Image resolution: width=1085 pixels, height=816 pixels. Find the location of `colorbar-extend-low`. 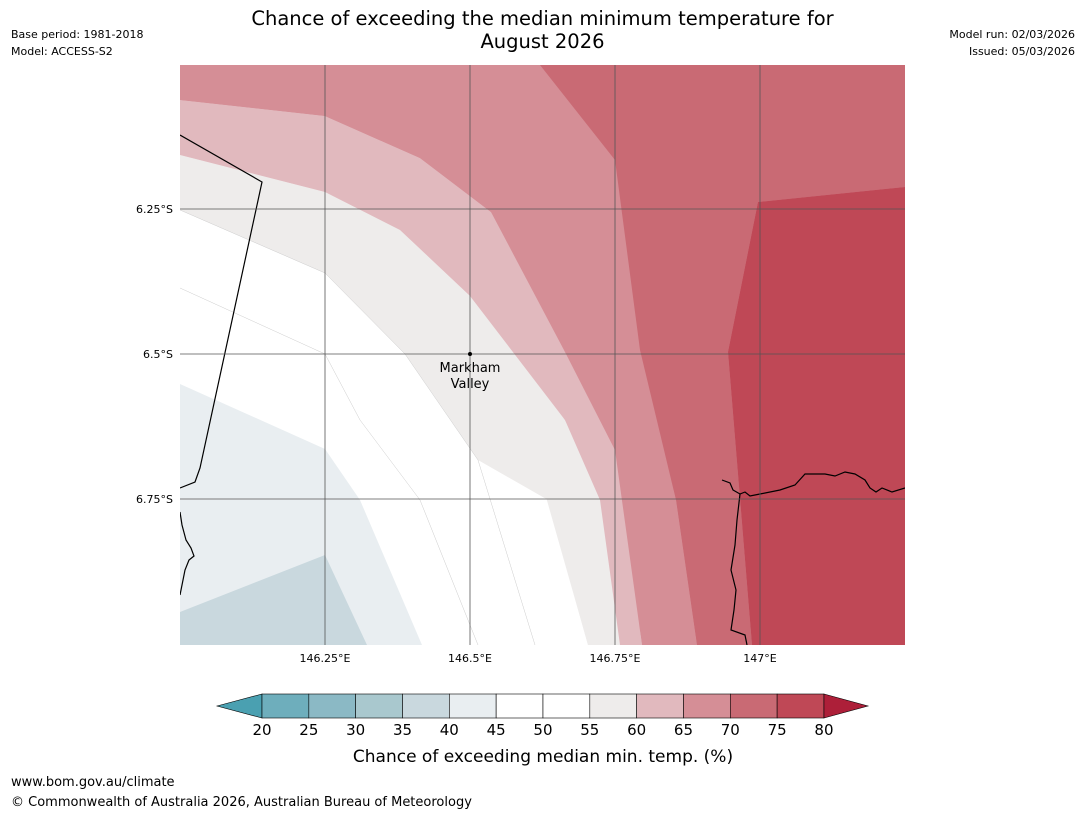

colorbar-extend-low is located at coordinates (239, 706).